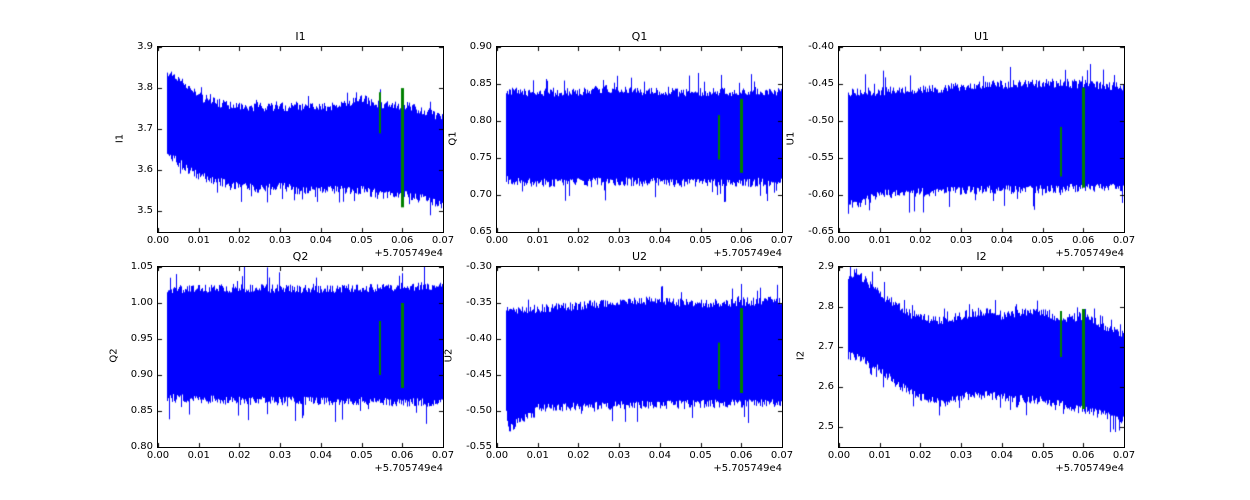 The height and width of the screenshot is (500, 1250). What do you see at coordinates (300, 139) in the screenshot?
I see `axes-I1` at bounding box center [300, 139].